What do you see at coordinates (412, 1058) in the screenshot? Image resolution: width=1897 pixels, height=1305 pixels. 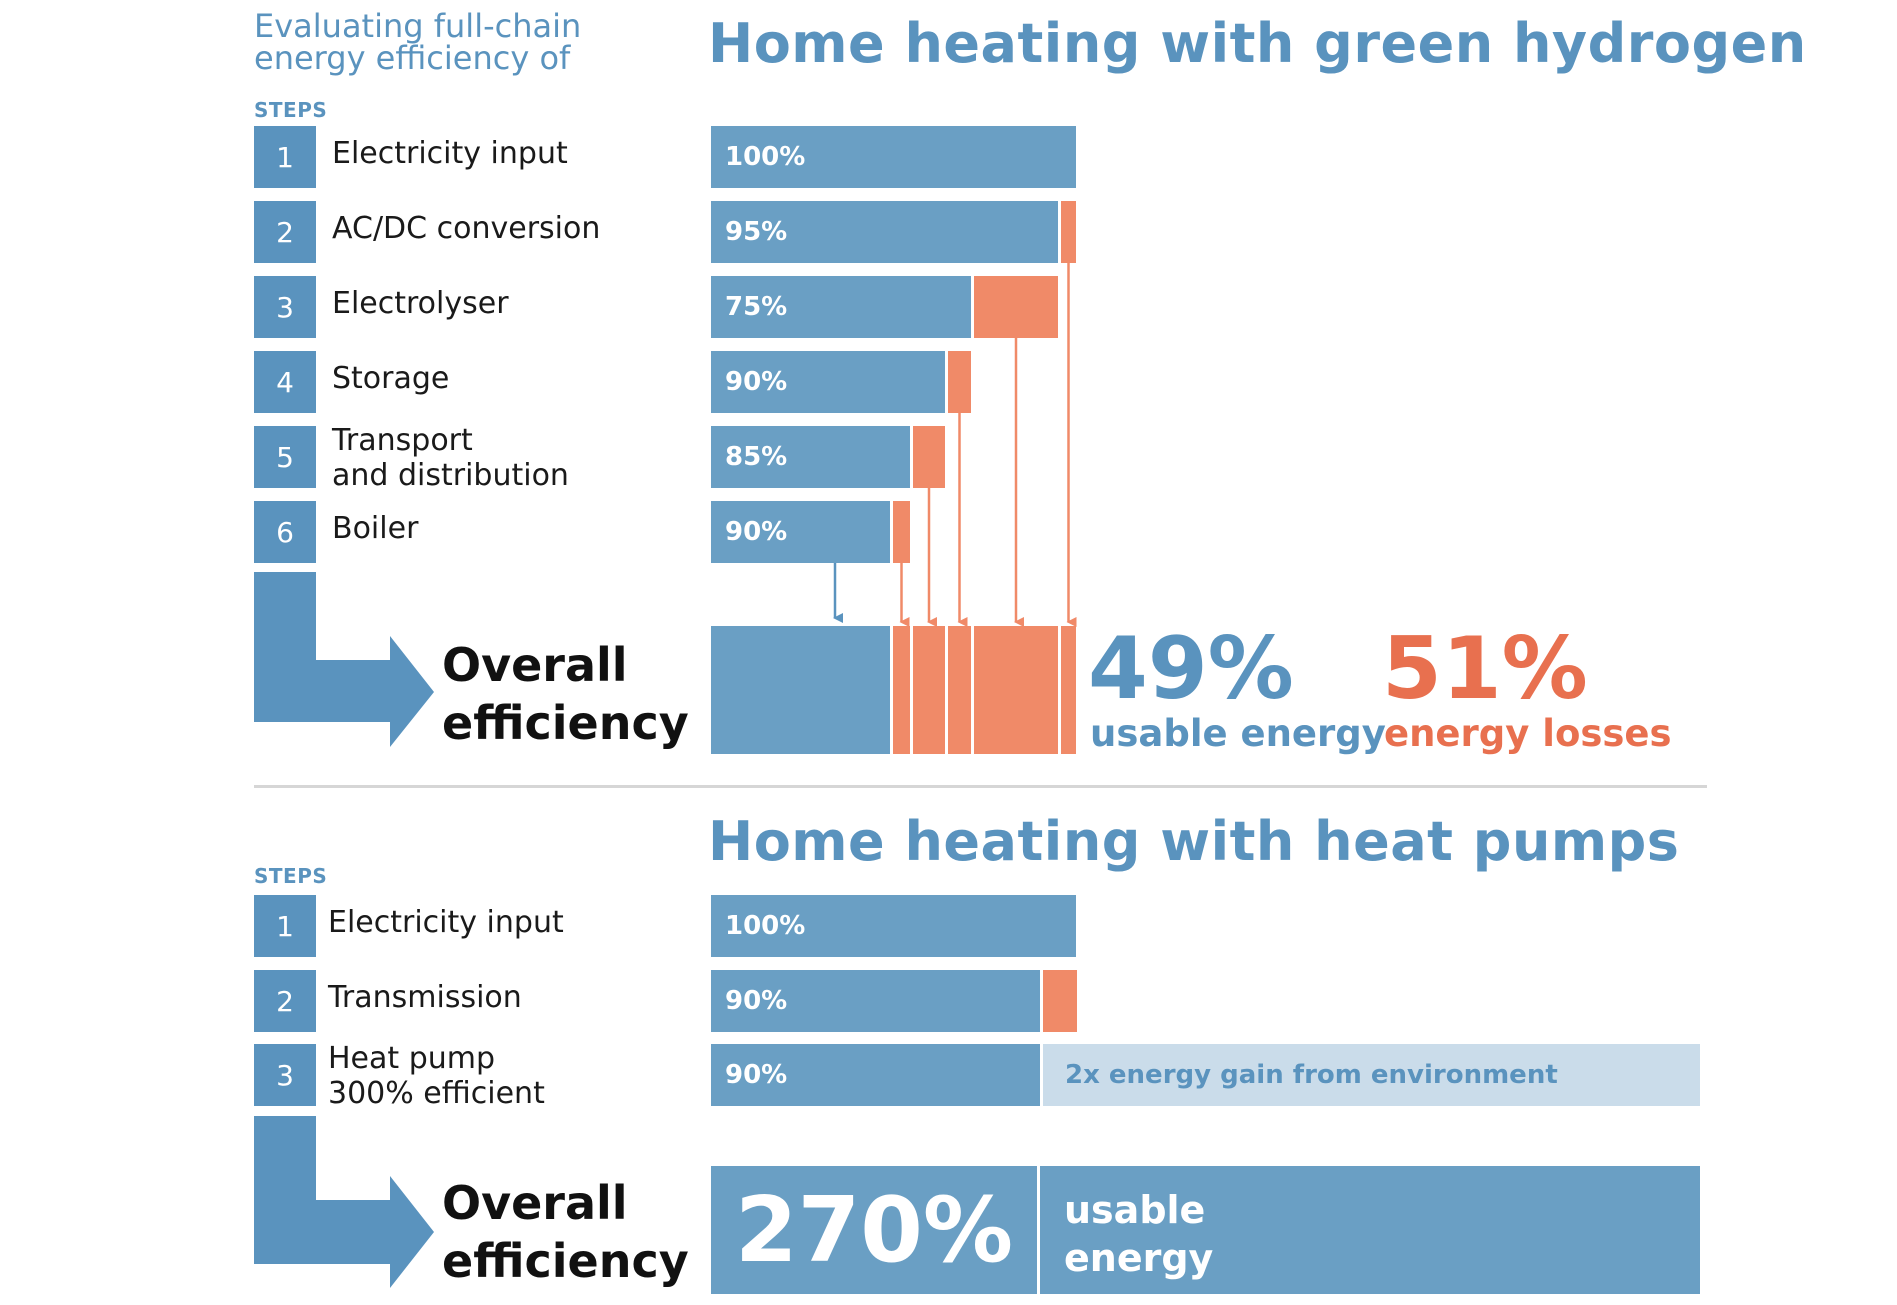 I see `heatpump-step-label-line-1: Heat pump` at bounding box center [412, 1058].